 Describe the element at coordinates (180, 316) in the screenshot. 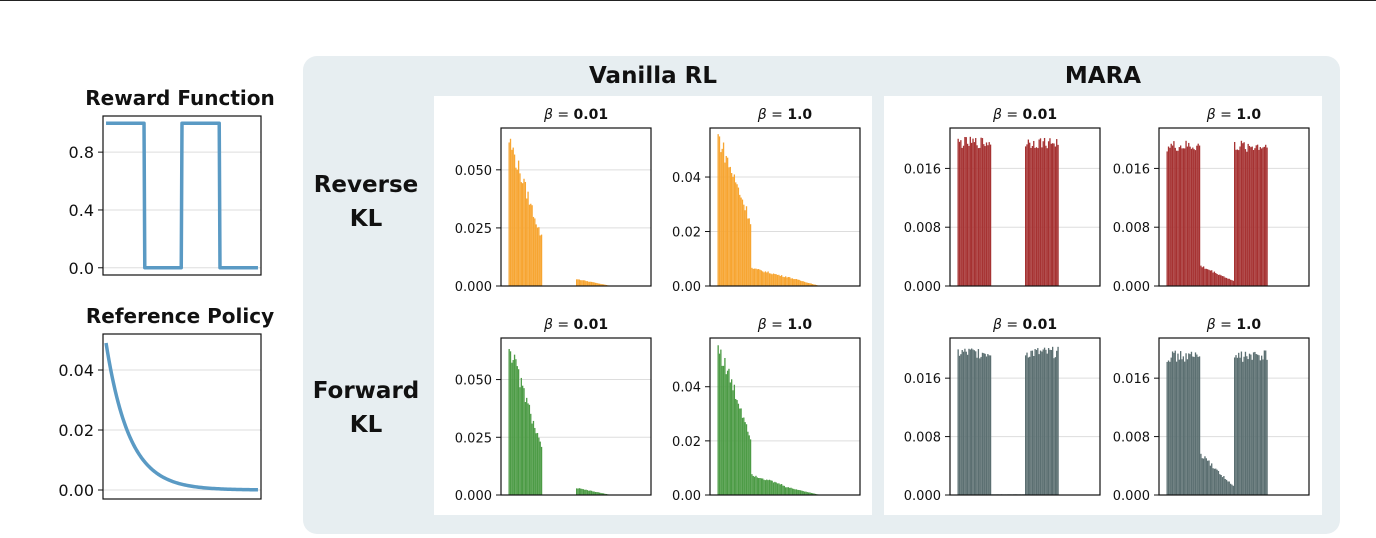

I see `chart-title: Reference Policy` at that location.